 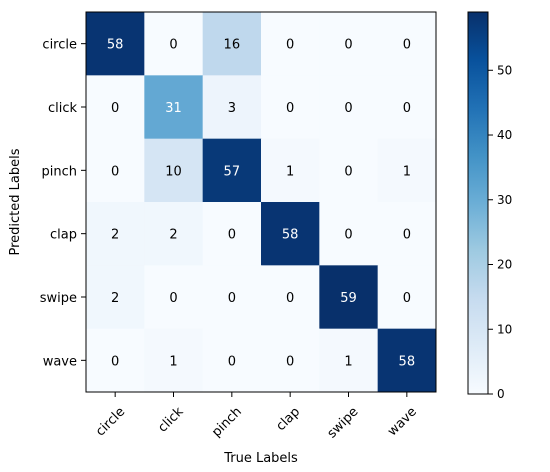 I want to click on colorbar-tick-label: 10, so click(x=504, y=329).